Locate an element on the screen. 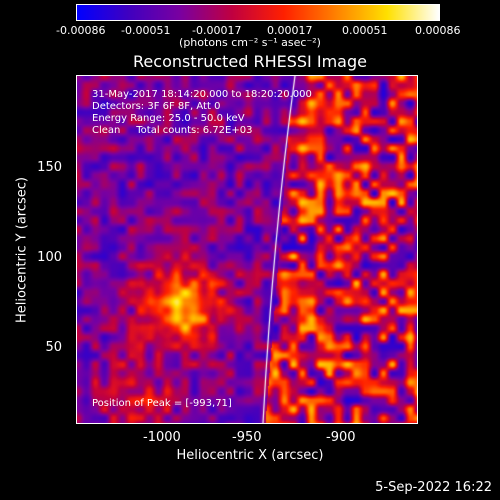  y-axis-label: Heliocentric Y (arcsec) is located at coordinates (22, 250).